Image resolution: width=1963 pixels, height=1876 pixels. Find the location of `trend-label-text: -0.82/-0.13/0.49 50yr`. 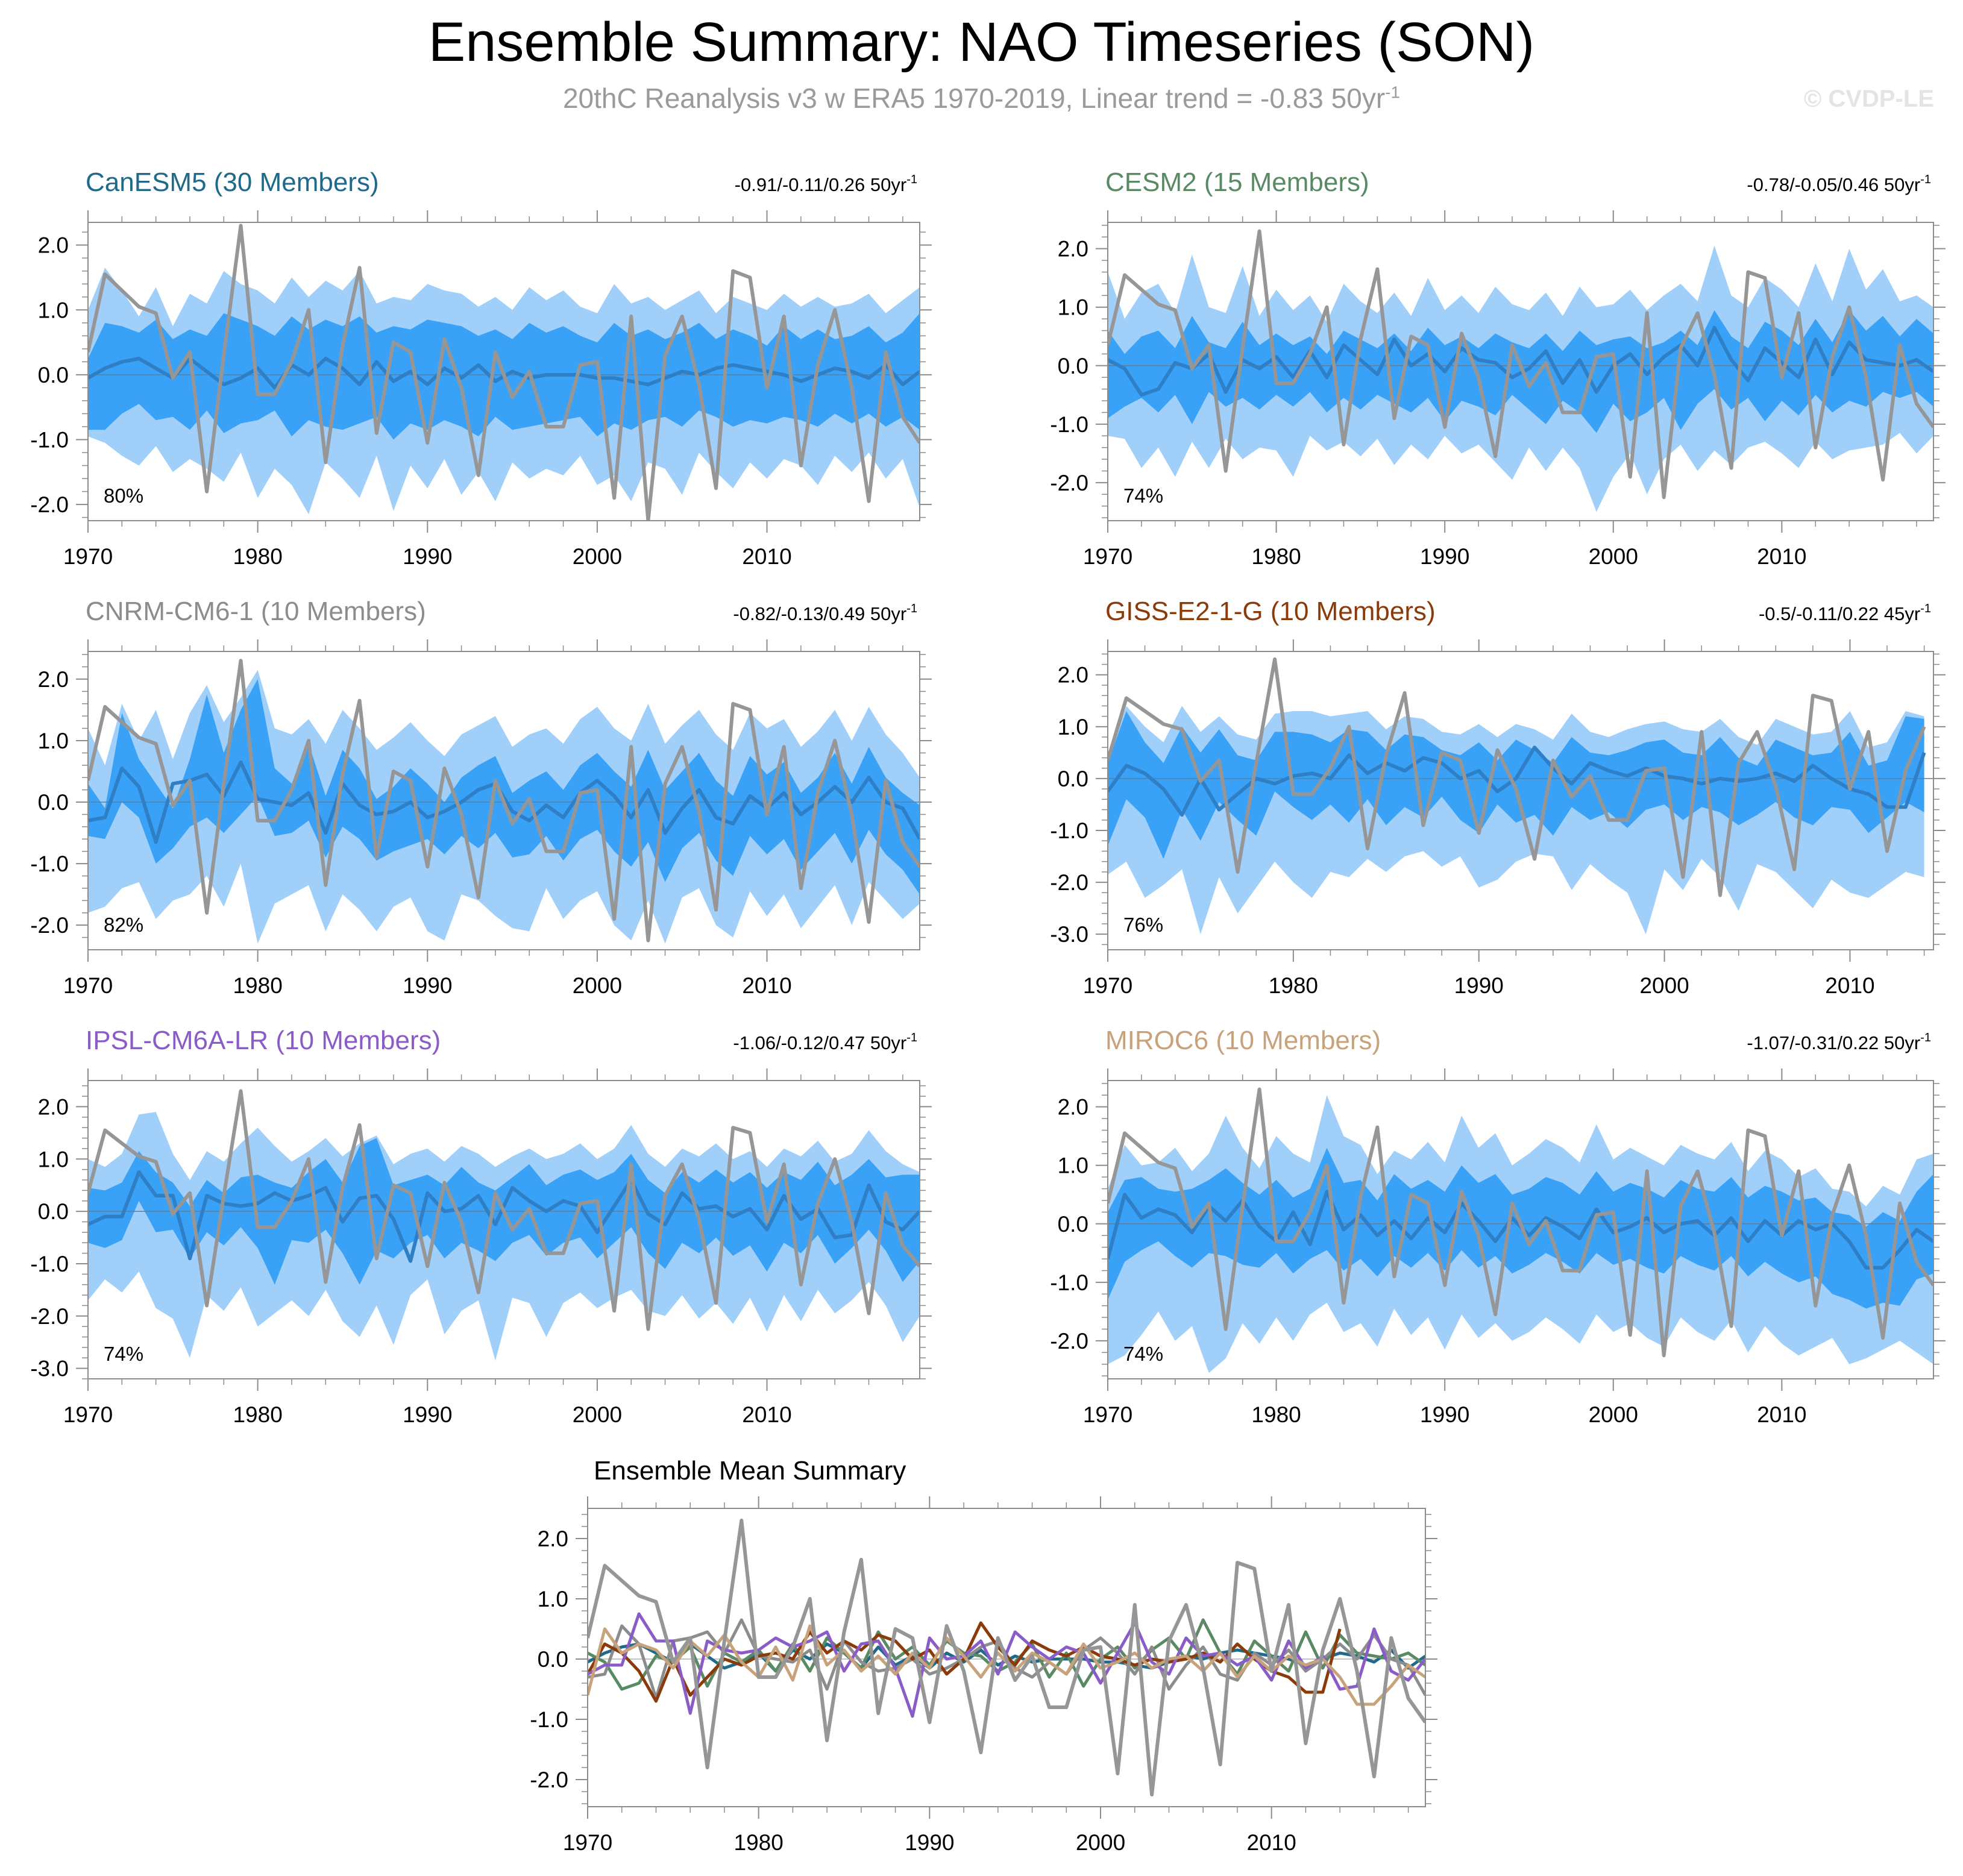

trend-label-text: -0.82/-0.13/0.49 50yr is located at coordinates (819, 613).